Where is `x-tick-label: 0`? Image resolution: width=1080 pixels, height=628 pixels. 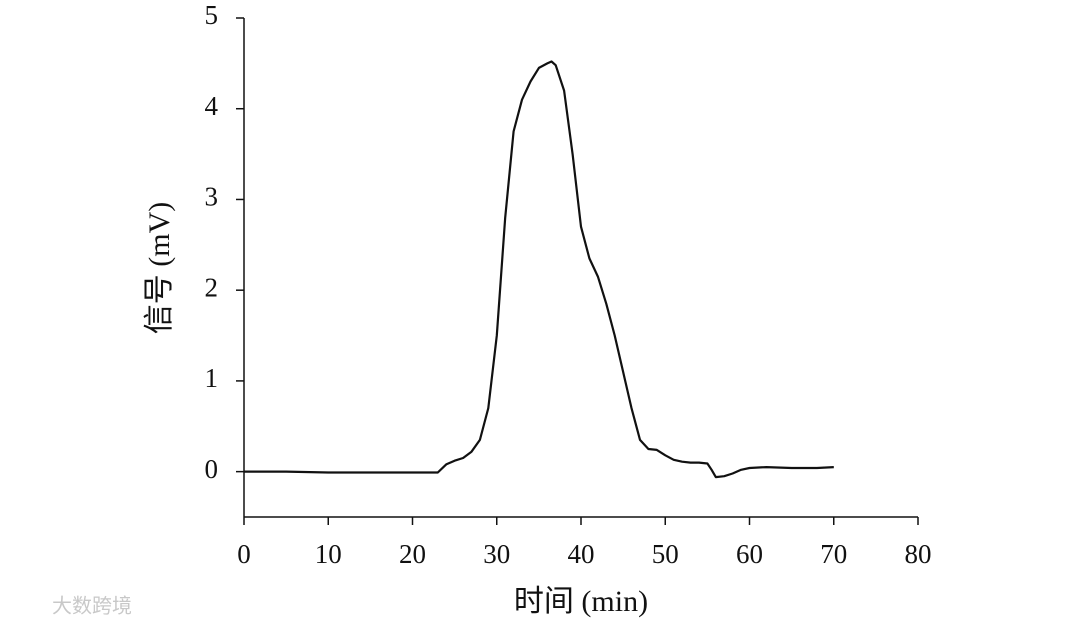
x-tick-label: 0 is located at coordinates (244, 554).